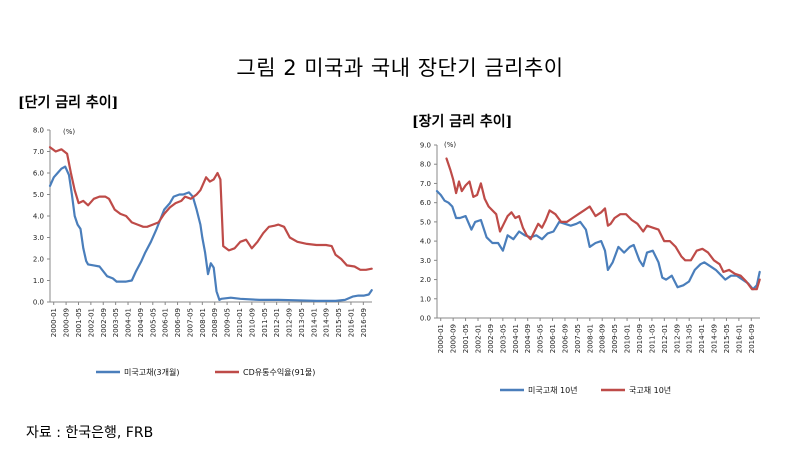  Describe the element at coordinates (90, 433) in the screenshot. I see `source-note: 자료 : 한국은행, FRB` at that location.